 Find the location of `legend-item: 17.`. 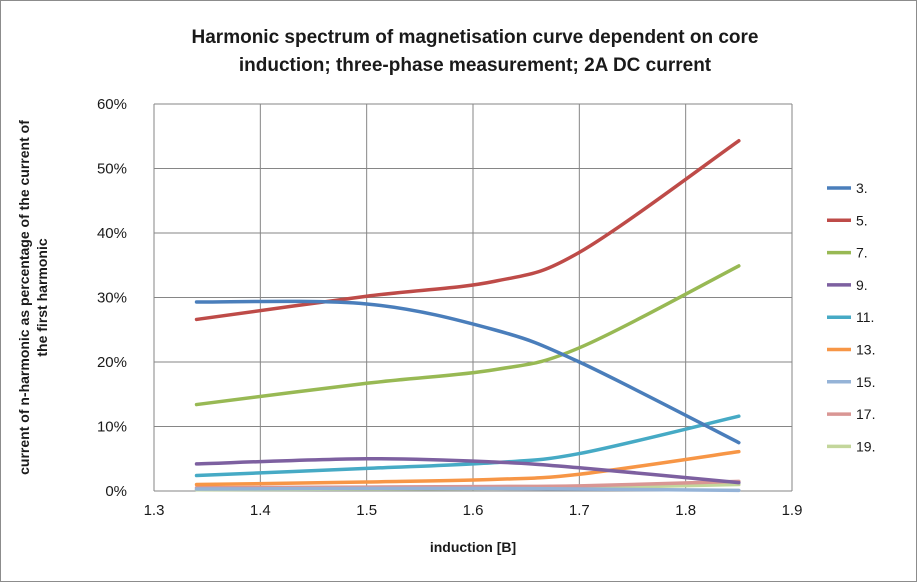

legend-item: 17. is located at coordinates (851, 414).